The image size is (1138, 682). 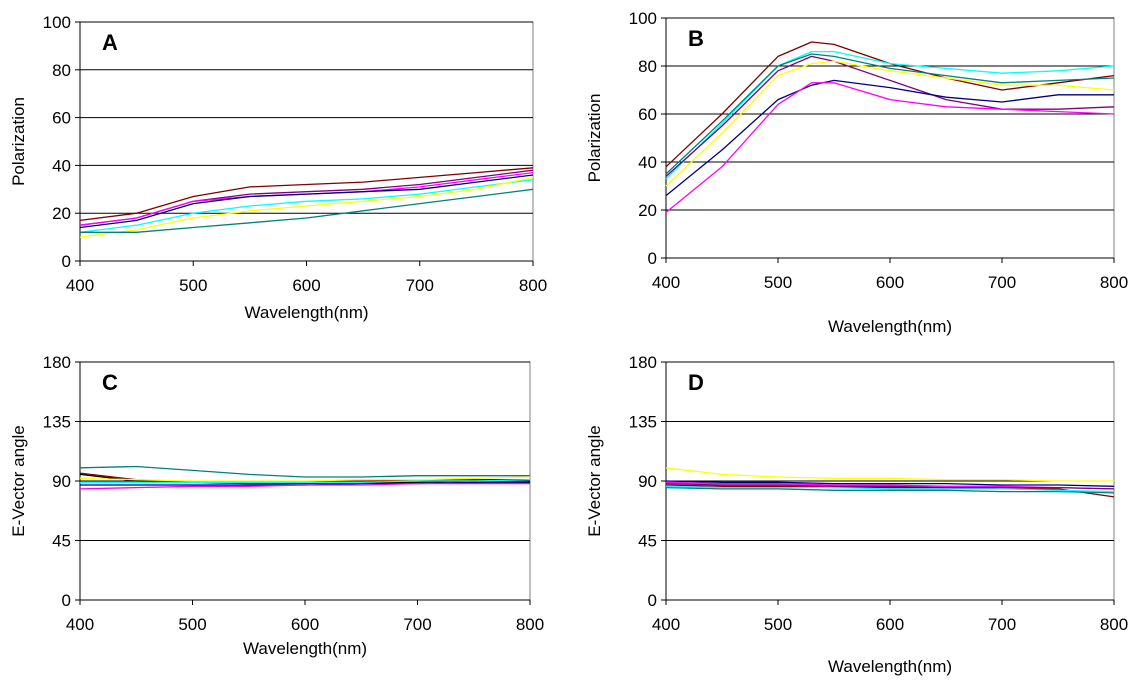 I want to click on panel-letter: D, so click(x=696, y=382).